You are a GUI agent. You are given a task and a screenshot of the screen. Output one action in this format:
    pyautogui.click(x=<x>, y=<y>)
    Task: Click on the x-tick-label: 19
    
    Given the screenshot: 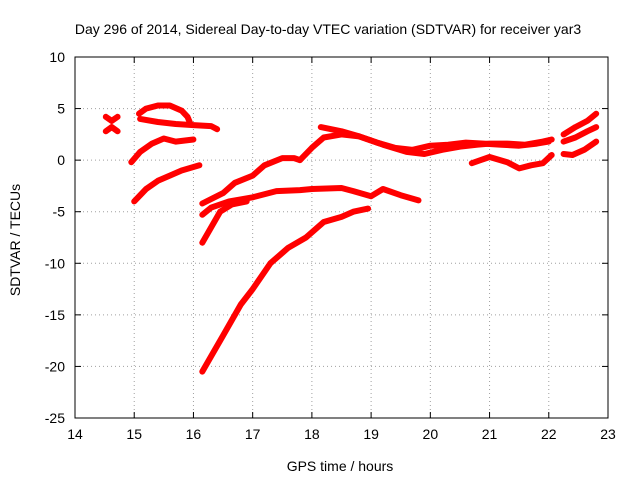 What is the action you would take?
    pyautogui.click(x=371, y=434)
    